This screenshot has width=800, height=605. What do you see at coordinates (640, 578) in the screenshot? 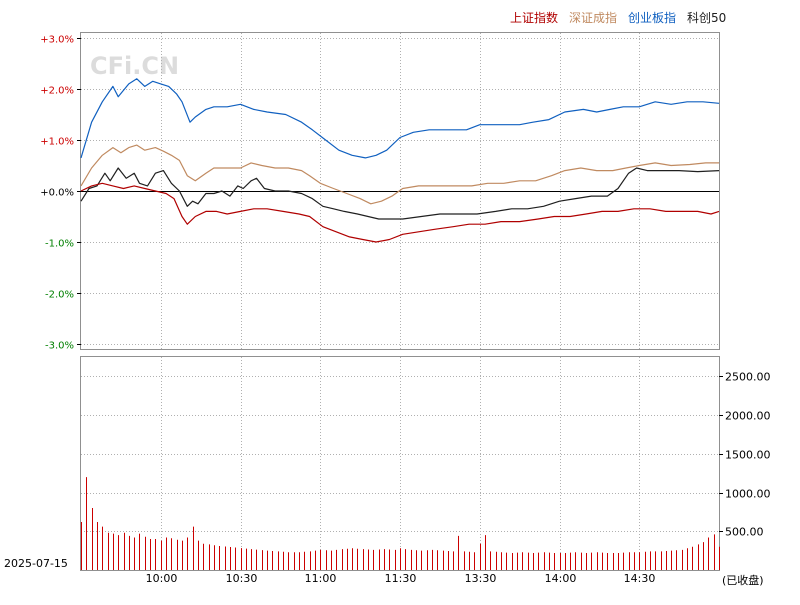
I see `x-tick-label: 14:30` at bounding box center [640, 578].